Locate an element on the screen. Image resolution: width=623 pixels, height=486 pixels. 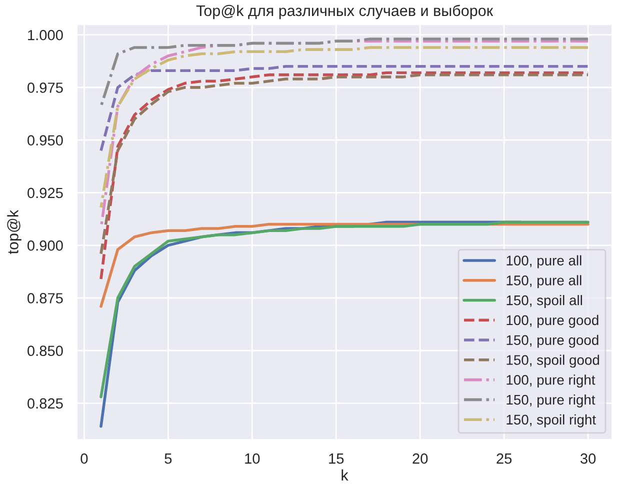
line-series is located at coordinates (345, 108).